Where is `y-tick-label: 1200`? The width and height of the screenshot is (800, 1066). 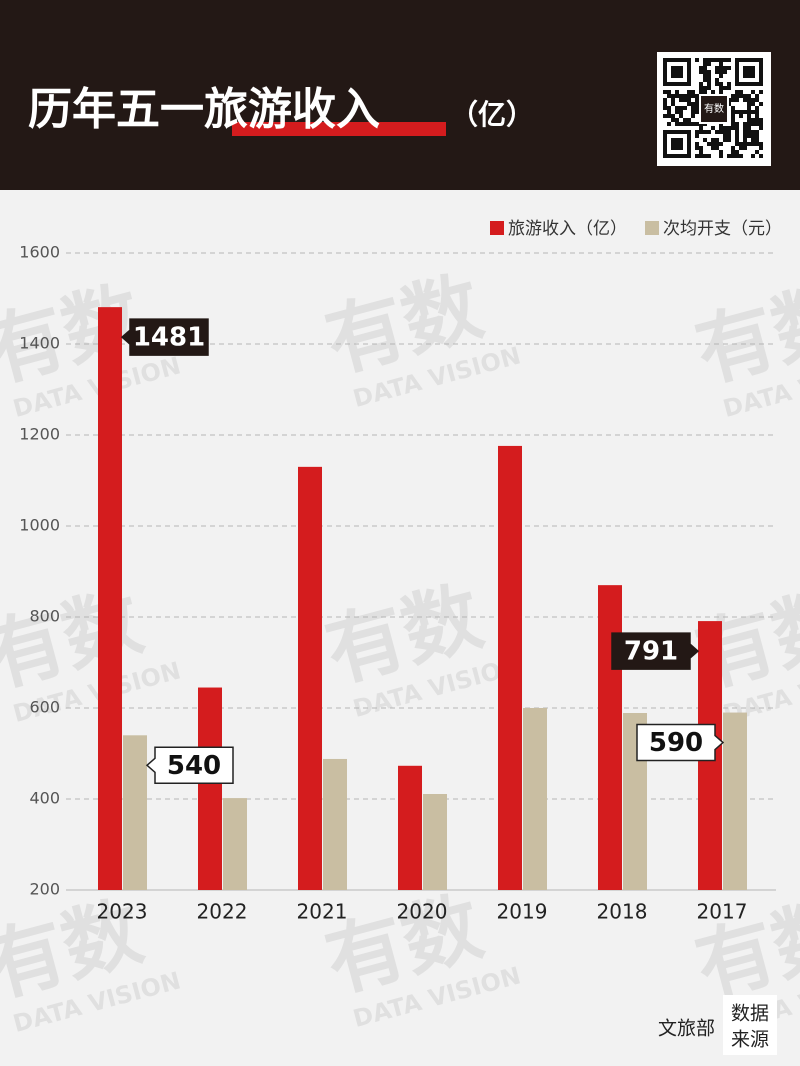
y-tick-label: 1200 is located at coordinates (39, 434).